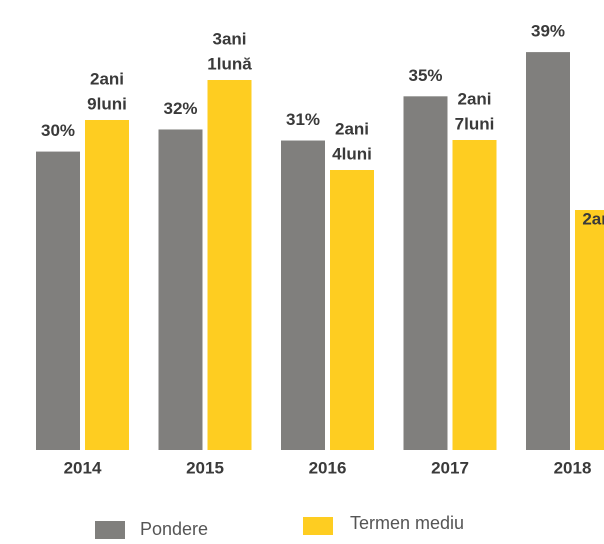 The image size is (604, 544). Describe the element at coordinates (303, 119) in the screenshot. I see `data-label: 31%` at that location.